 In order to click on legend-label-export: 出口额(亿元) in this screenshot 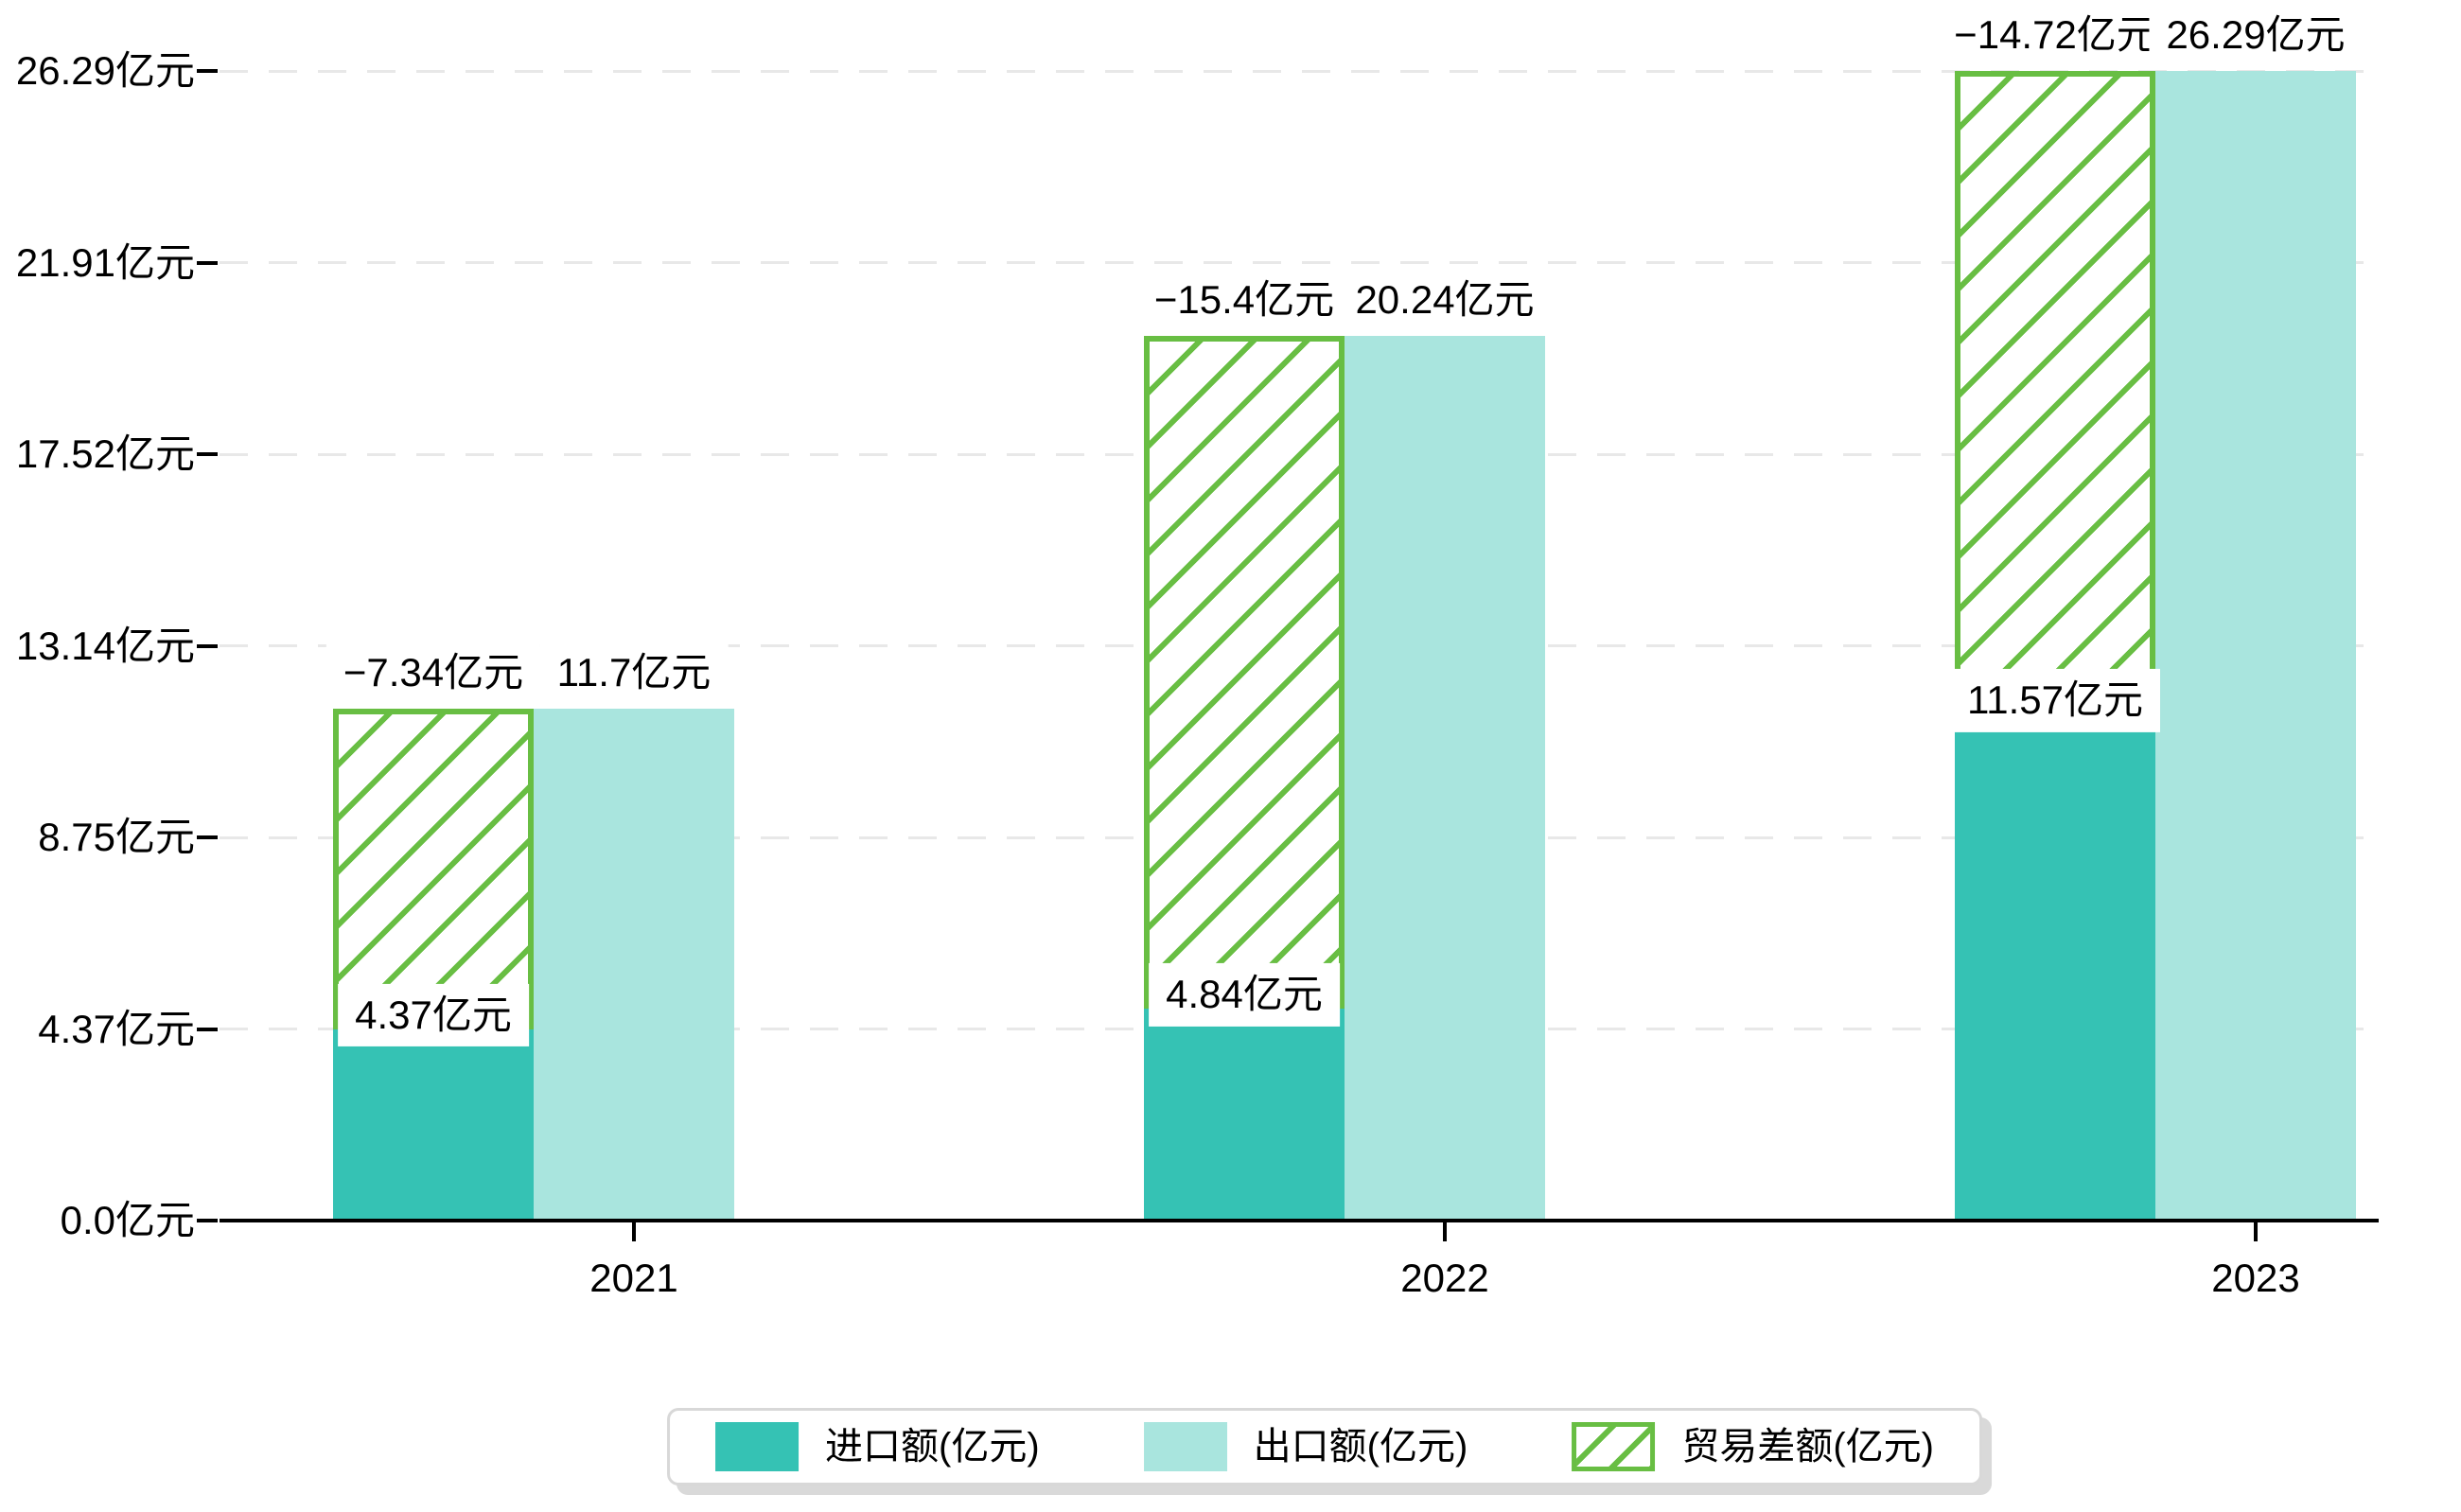, I will do `click(1360, 1447)`.